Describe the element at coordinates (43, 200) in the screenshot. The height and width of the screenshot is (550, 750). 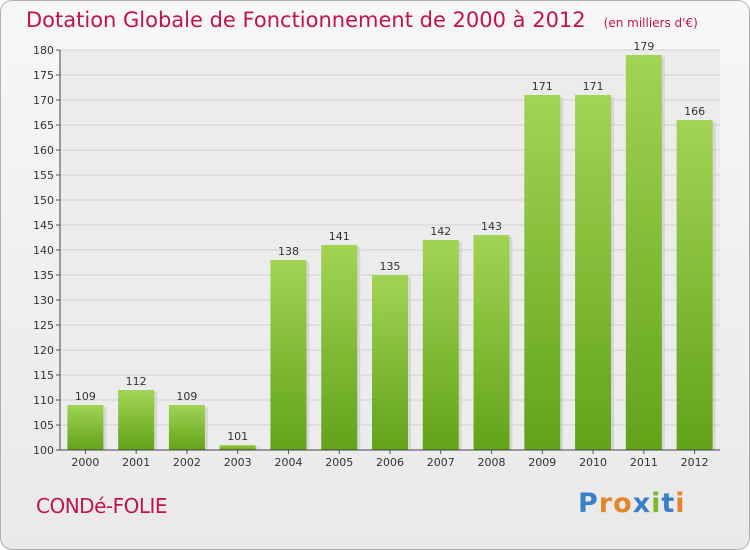
I see `y-tick-label: 150` at that location.